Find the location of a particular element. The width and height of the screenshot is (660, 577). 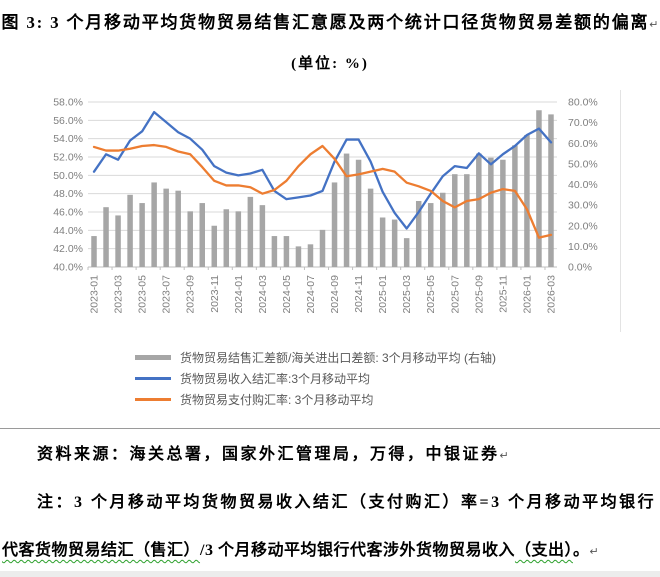

legend-item-orange-line: 货物贸易支付购汇率: 3个月移动平均 is located at coordinates (315, 399).